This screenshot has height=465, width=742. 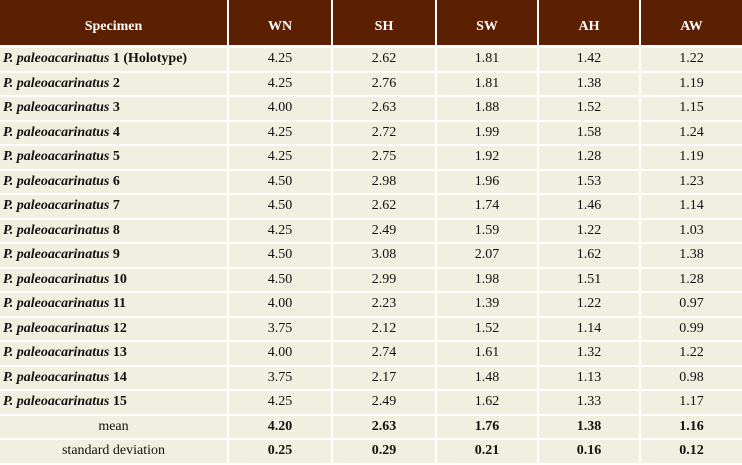 I want to click on specimen-cell: P. paleoacarinatus 6, so click(x=114, y=182).